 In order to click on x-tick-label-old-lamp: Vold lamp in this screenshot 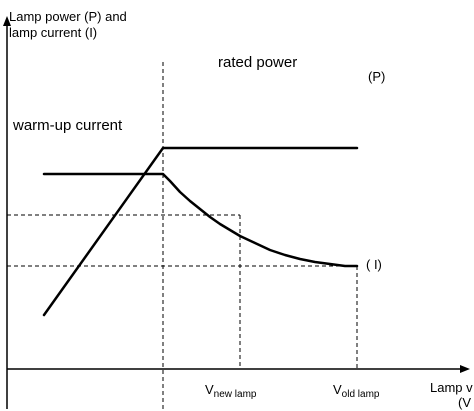, I will do `click(356, 391)`.